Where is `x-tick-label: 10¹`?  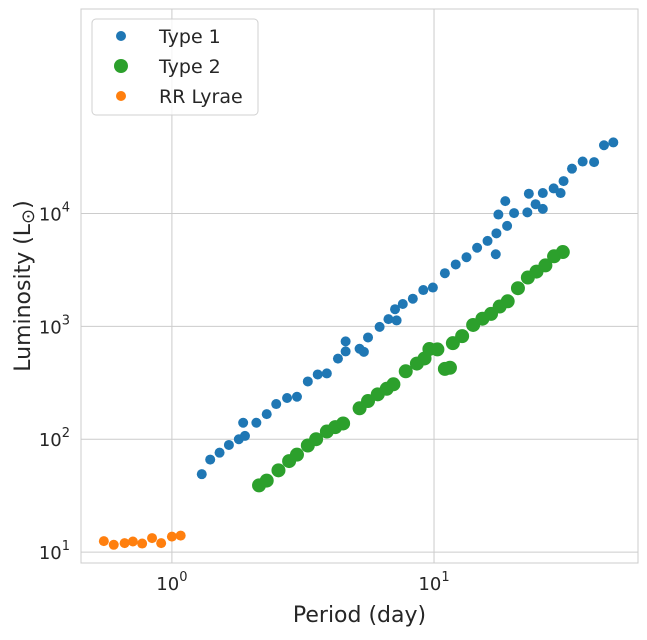
x-tick-label: 10¹ is located at coordinates (433, 582).